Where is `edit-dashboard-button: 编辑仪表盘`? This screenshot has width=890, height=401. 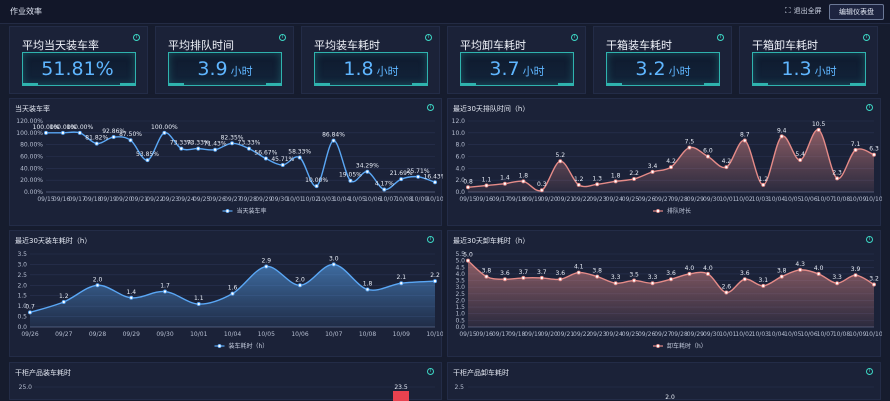 edit-dashboard-button: 编辑仪表盘 is located at coordinates (856, 12).